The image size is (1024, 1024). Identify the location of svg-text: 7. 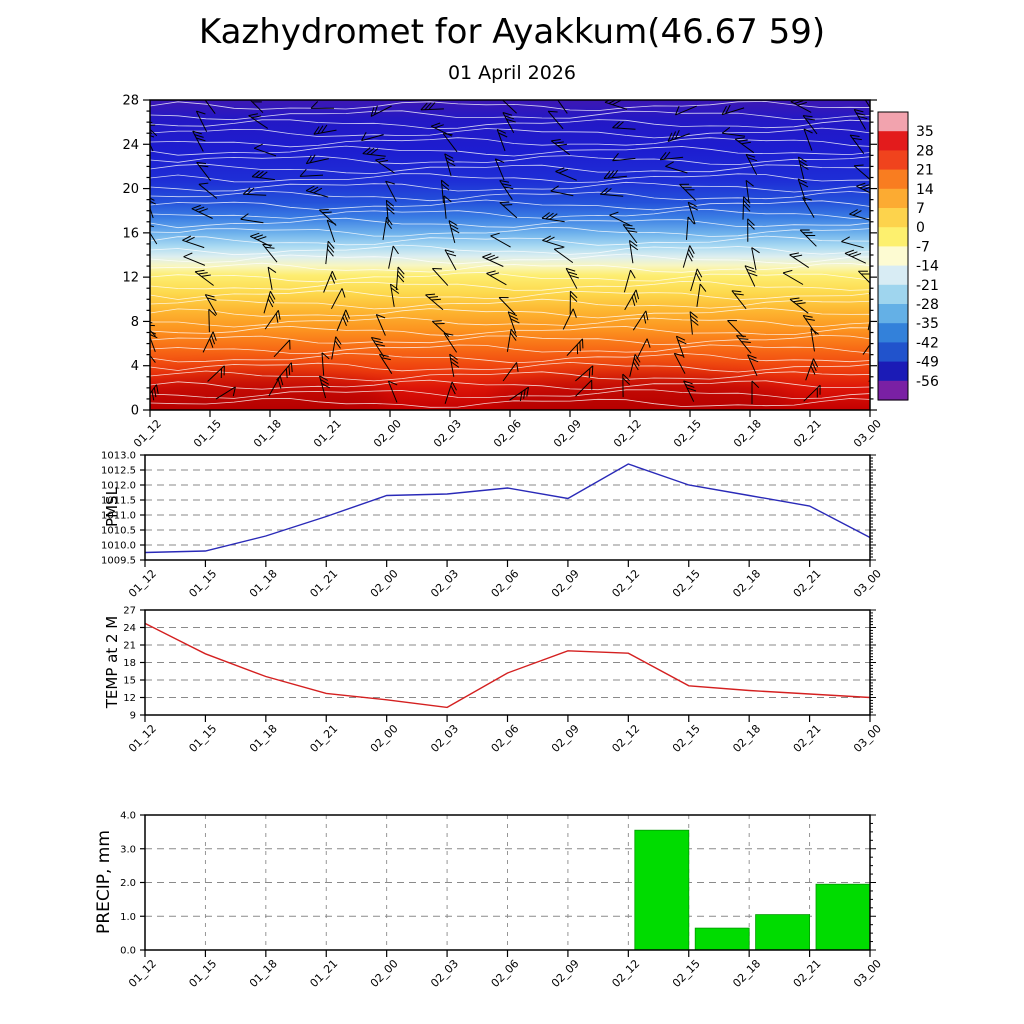
(920, 209).